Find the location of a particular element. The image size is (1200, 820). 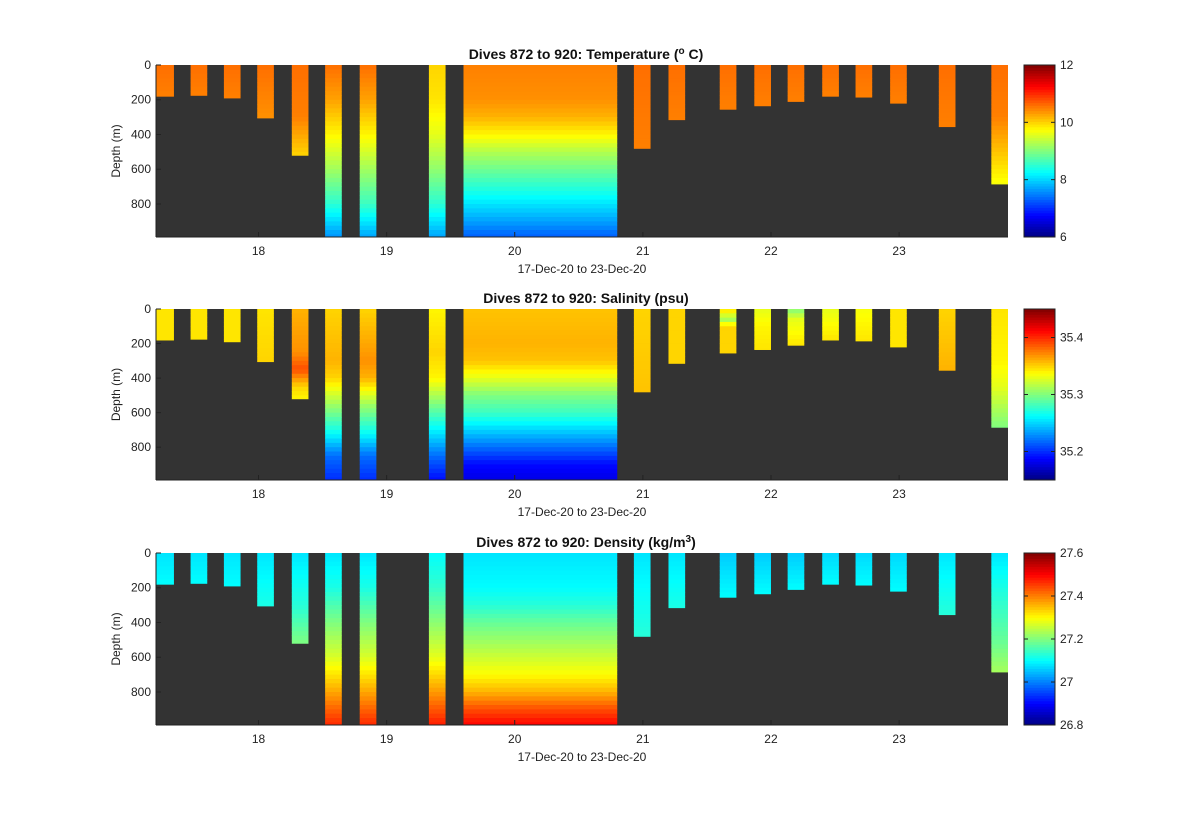

x-tick-label: 20 is located at coordinates (515, 494).